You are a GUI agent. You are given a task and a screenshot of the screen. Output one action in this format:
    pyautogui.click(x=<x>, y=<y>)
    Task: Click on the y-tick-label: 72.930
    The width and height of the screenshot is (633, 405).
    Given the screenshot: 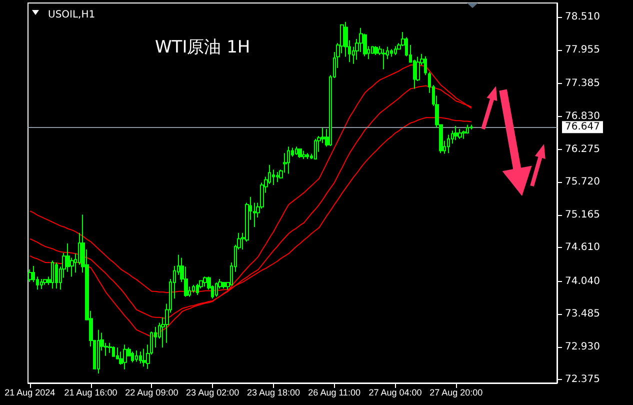 What is the action you would take?
    pyautogui.click(x=582, y=346)
    